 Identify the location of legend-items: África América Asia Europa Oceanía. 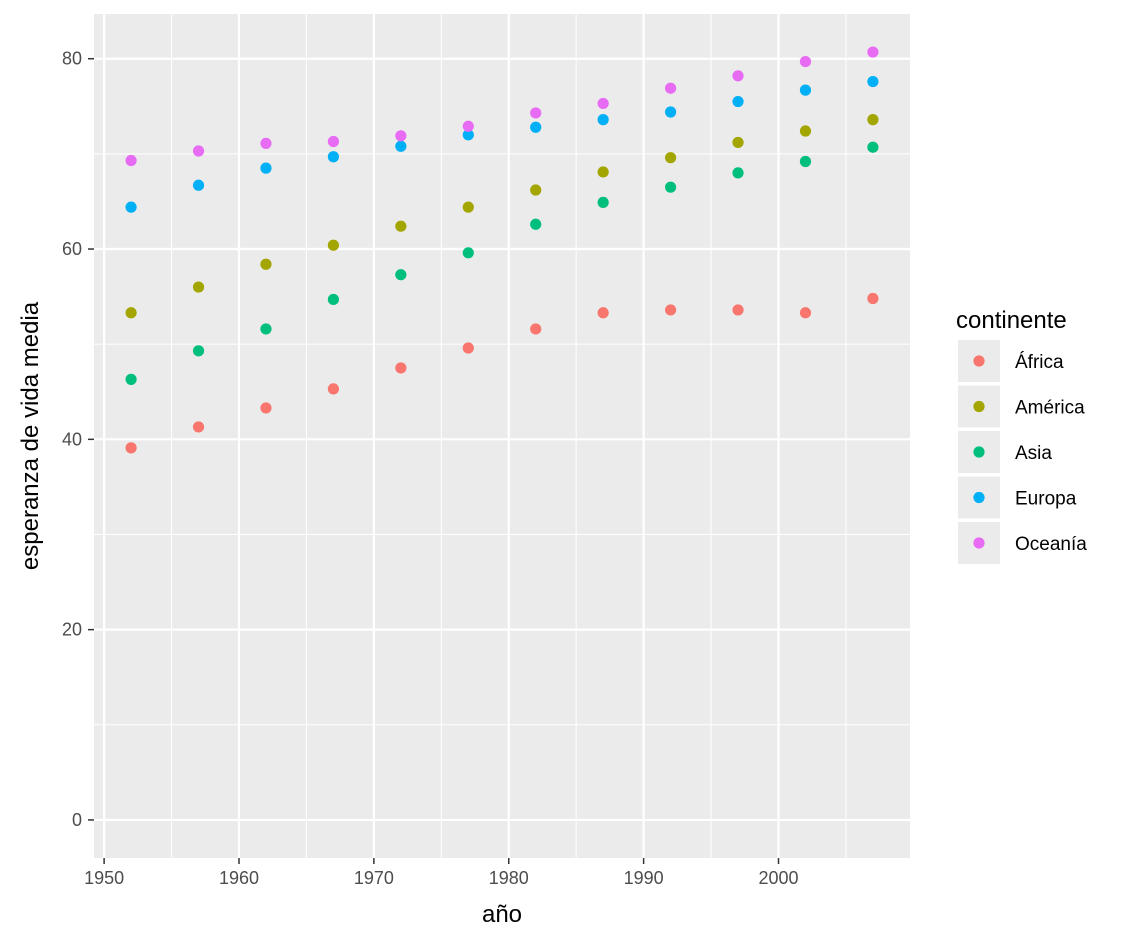
(1022, 452).